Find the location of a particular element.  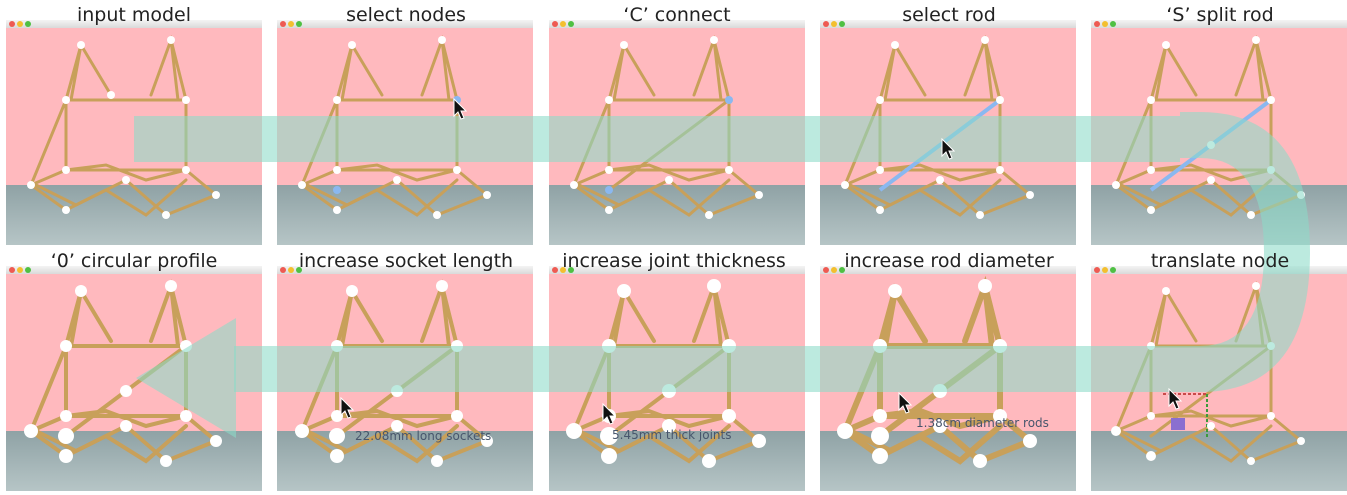

caption-increase-joint-thickness: increase joint thickness is located at coordinates (674, 261).